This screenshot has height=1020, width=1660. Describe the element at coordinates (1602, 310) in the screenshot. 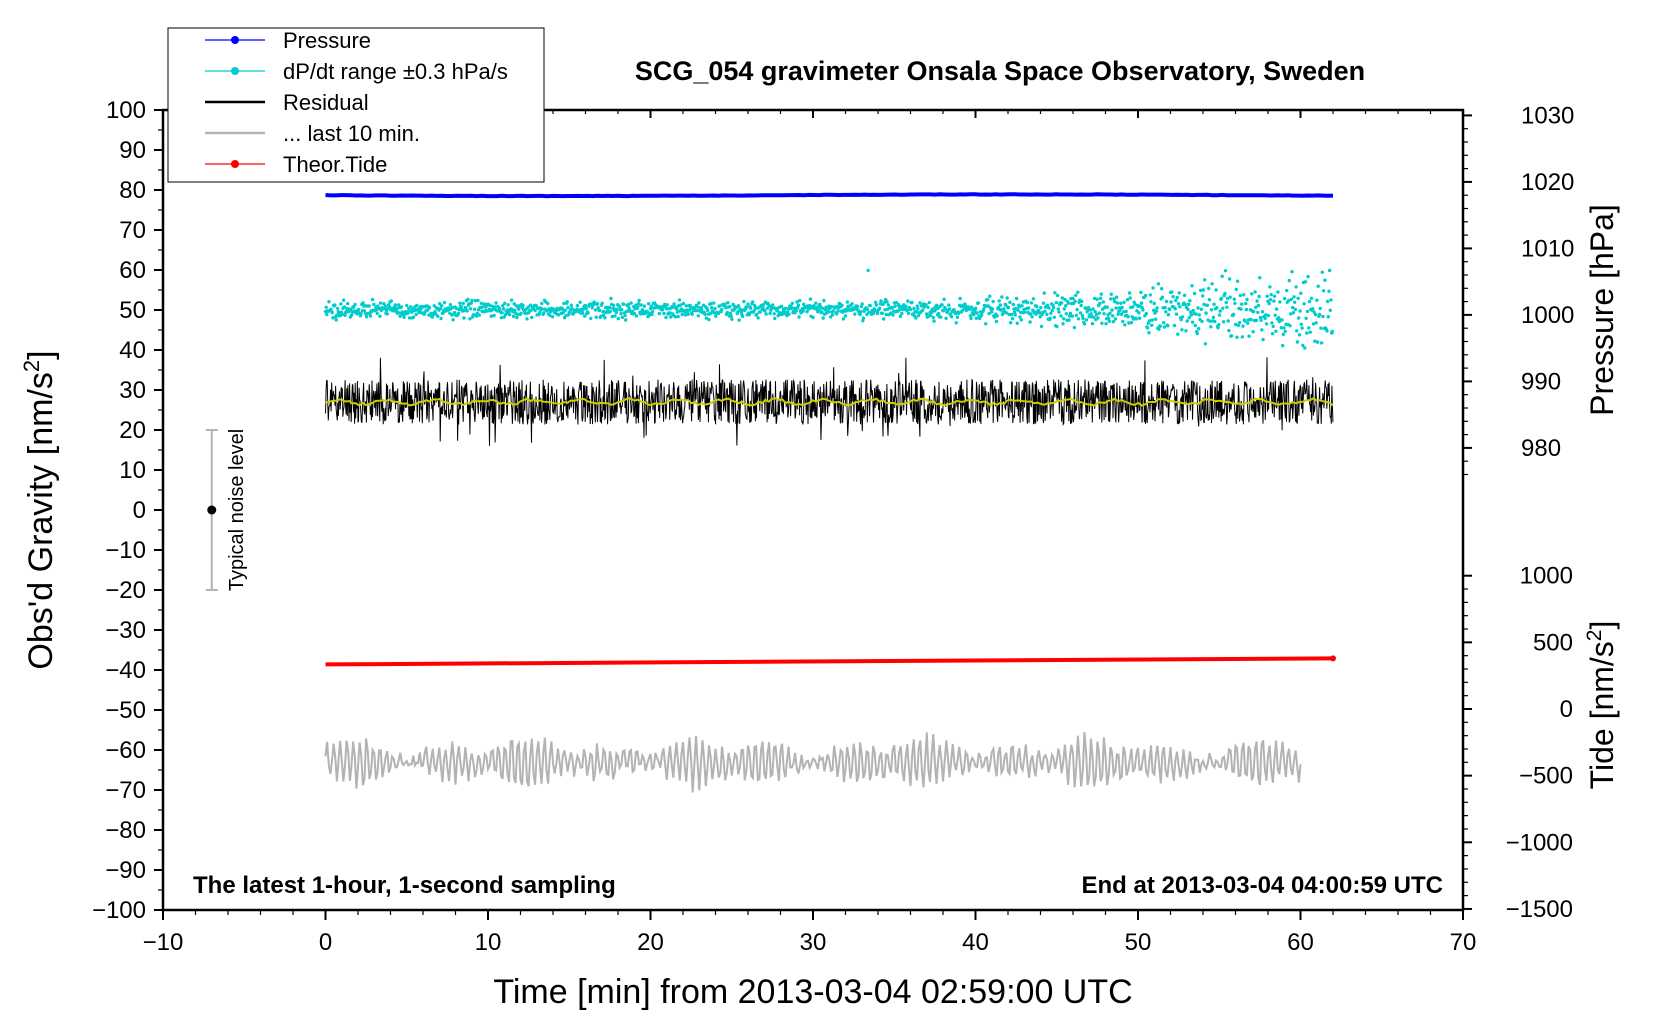

I see `y-axis-label-pressure: Pressure [hPa]` at that location.